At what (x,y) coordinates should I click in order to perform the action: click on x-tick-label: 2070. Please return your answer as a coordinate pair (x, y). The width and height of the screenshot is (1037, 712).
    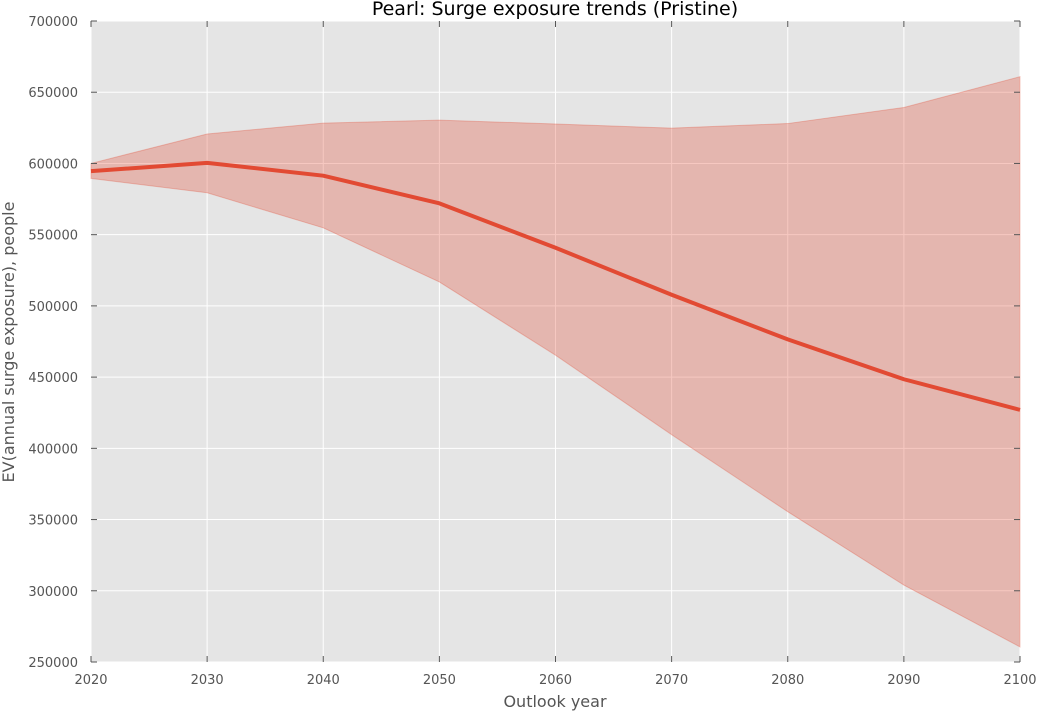
    Looking at the image, I should click on (671, 680).